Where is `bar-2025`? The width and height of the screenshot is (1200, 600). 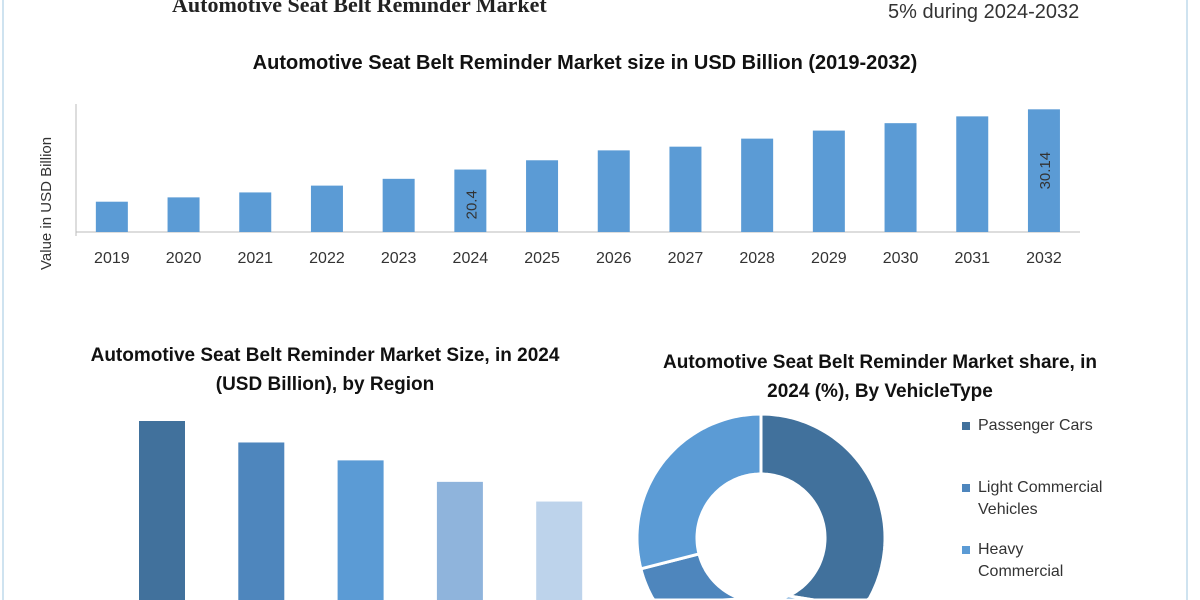 bar-2025 is located at coordinates (542, 196).